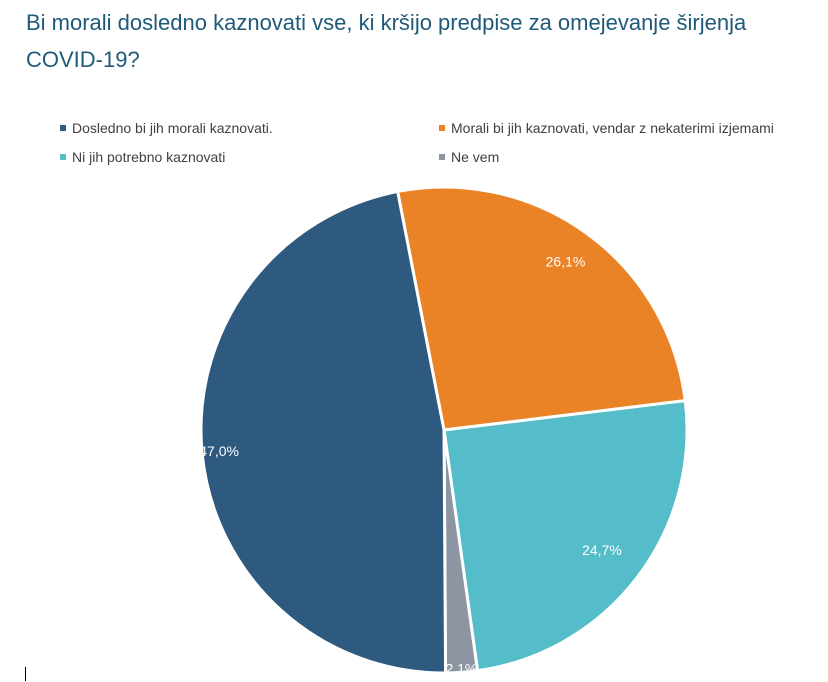 This screenshot has height=682, width=828. Describe the element at coordinates (602, 550) in the screenshot. I see `data-label-ni-potrebno: 24,7%` at that location.